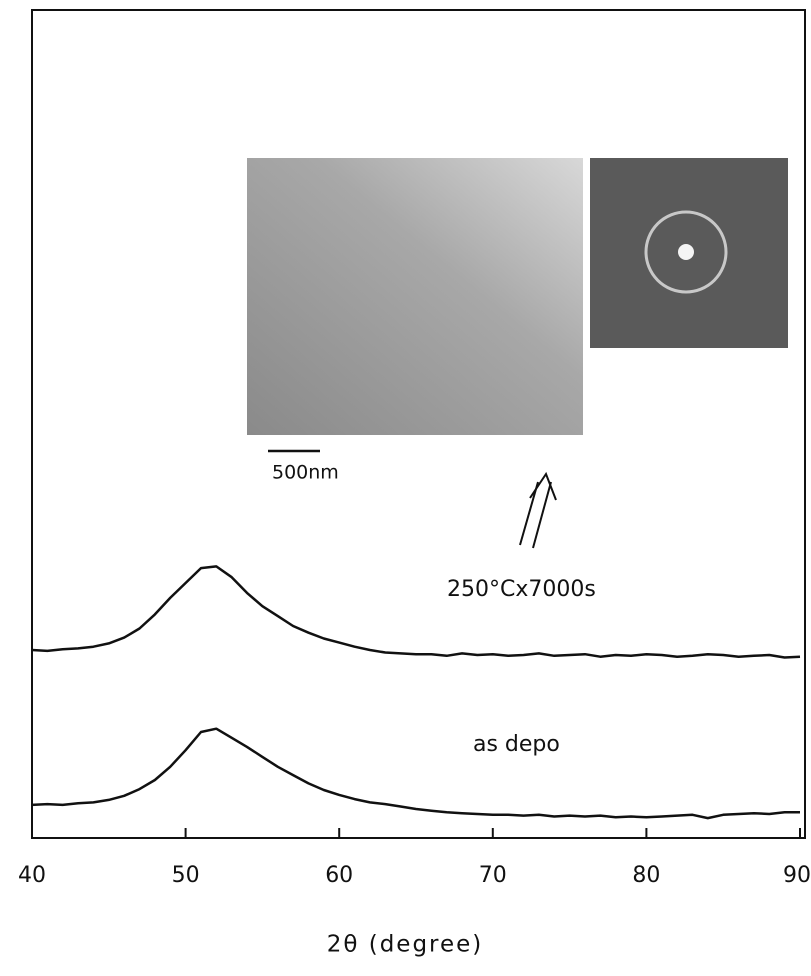  What do you see at coordinates (32, 875) in the screenshot?
I see `x-tick-label: 40` at bounding box center [32, 875].